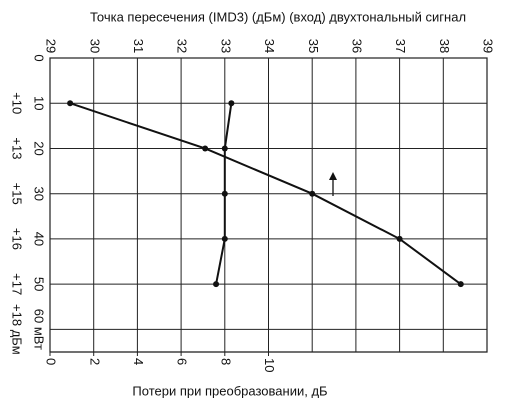 Image resolution: width=507 pixels, height=411 pixels. What do you see at coordinates (400, 46) in the screenshot?
I see `top-tick-label: 37` at bounding box center [400, 46].